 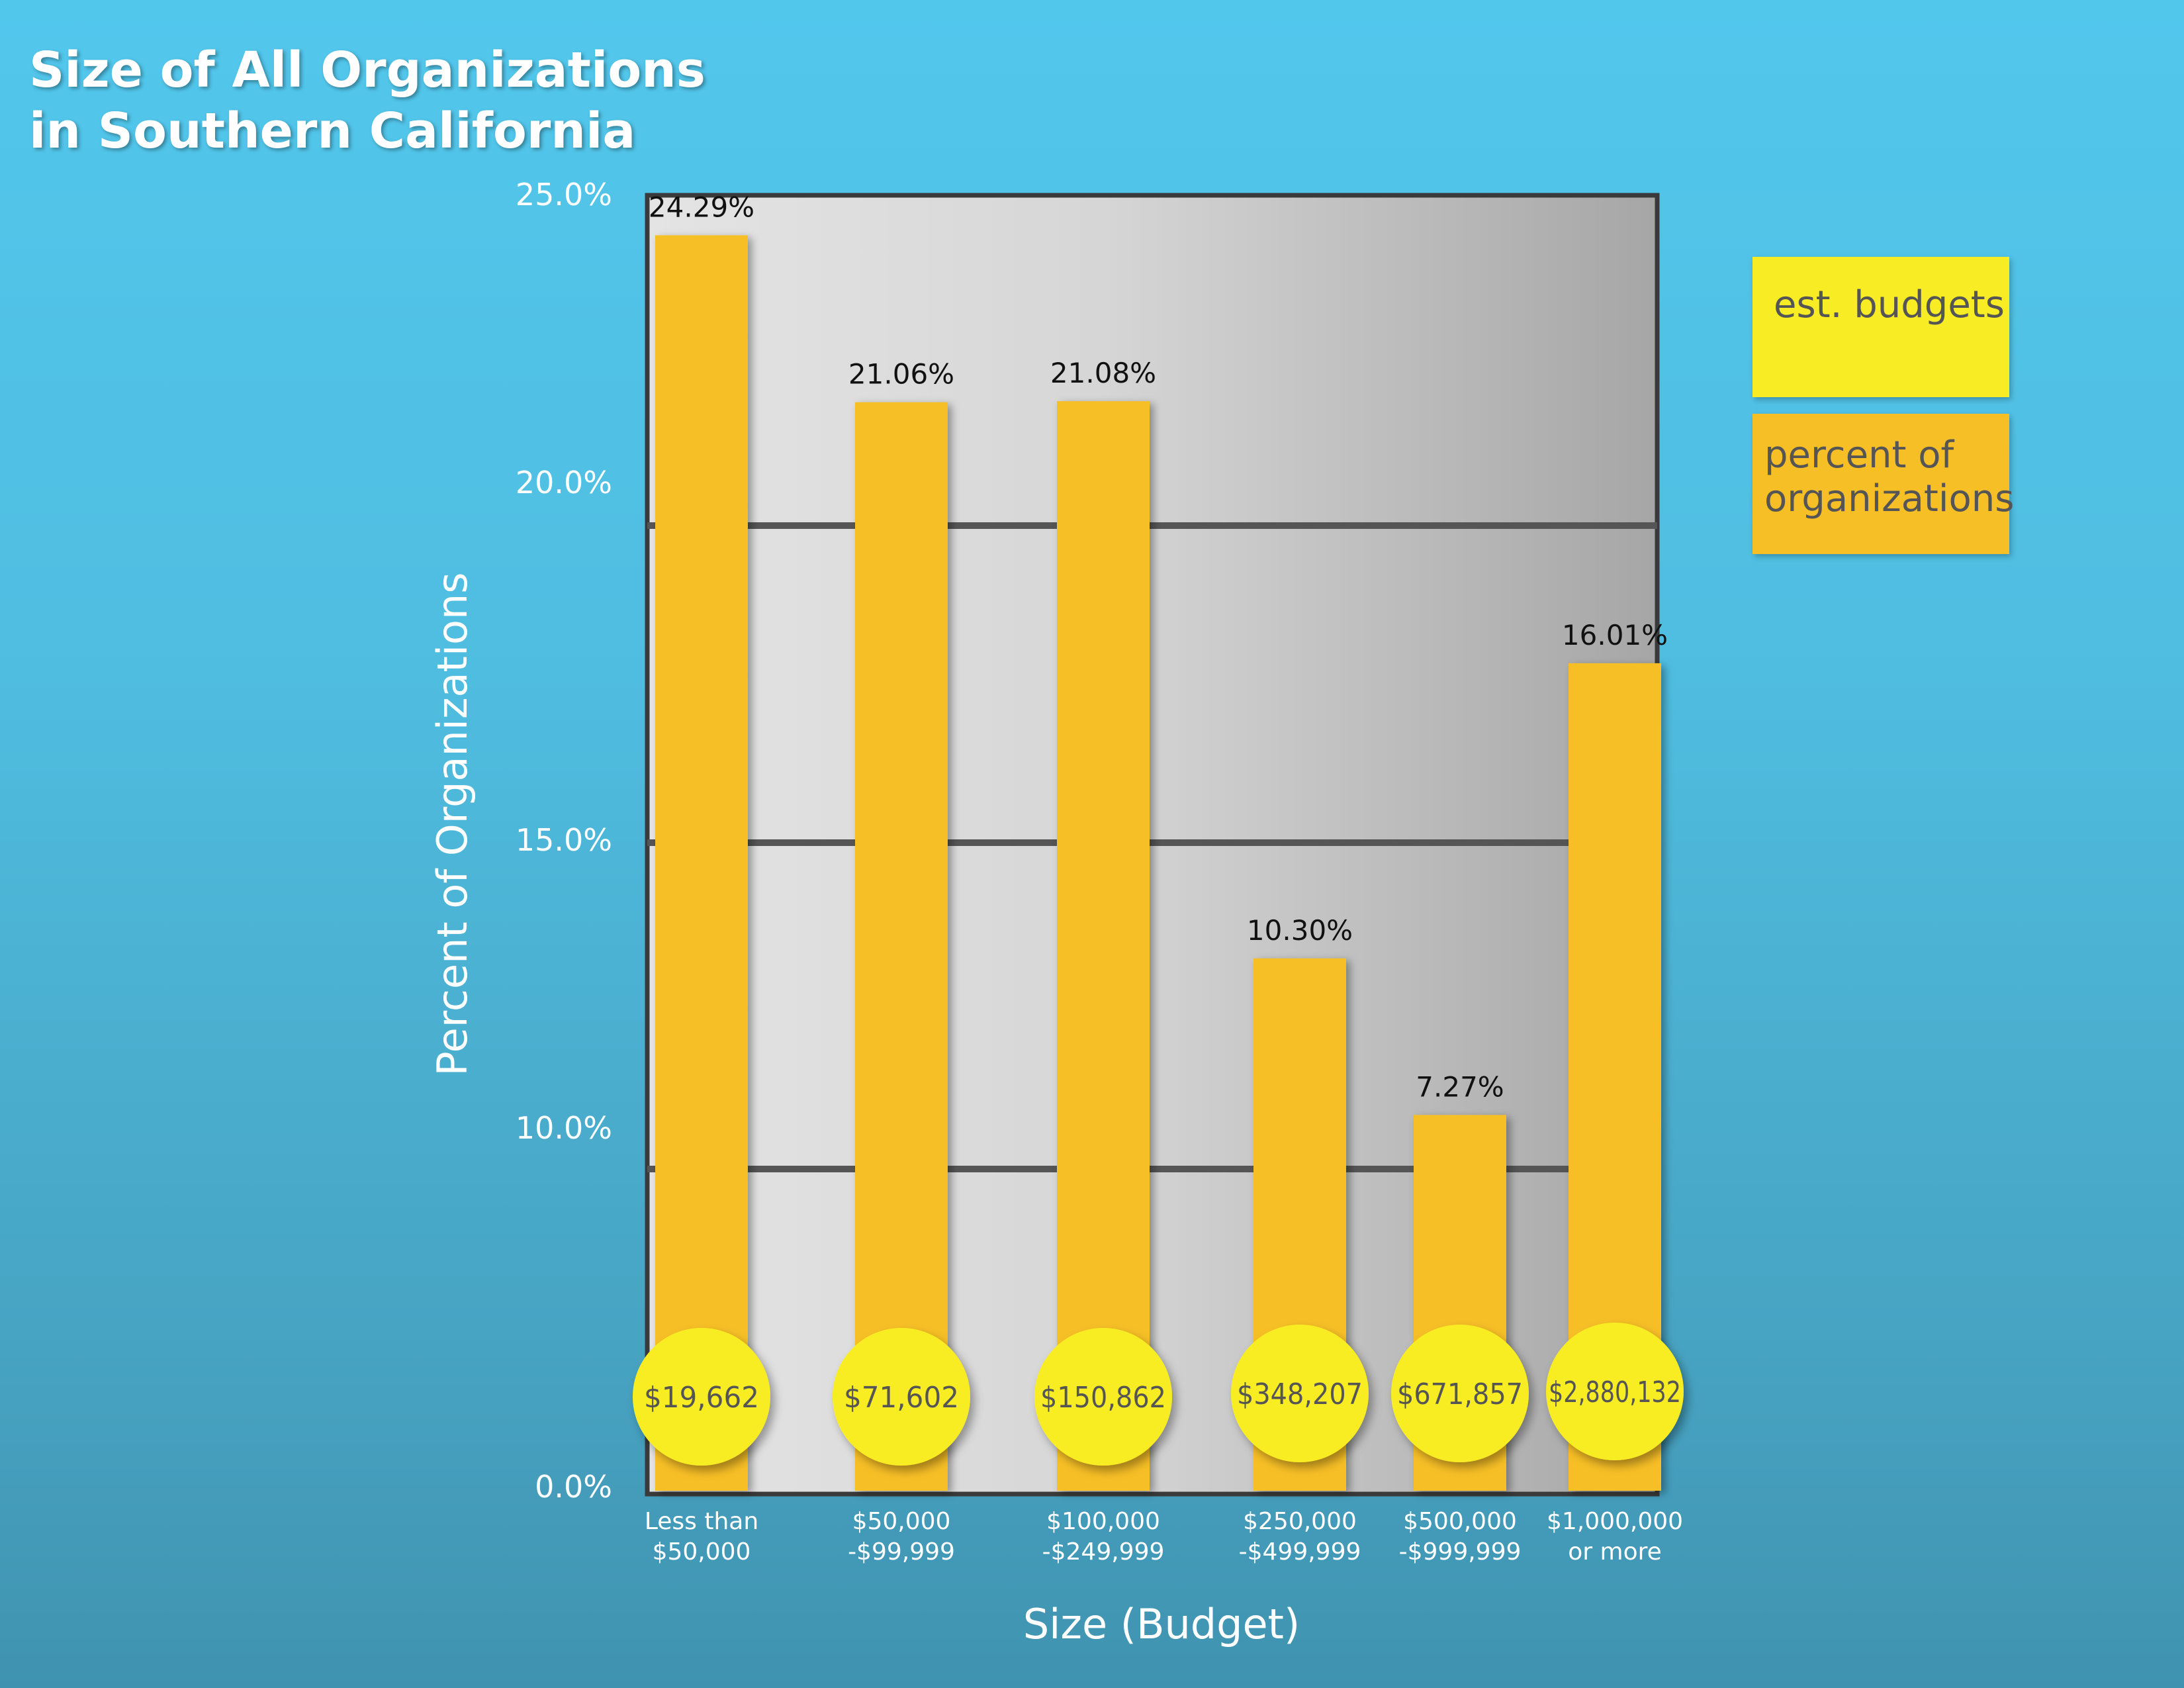 What do you see at coordinates (1103, 1521) in the screenshot?
I see `x-tick-label: $100,000` at bounding box center [1103, 1521].